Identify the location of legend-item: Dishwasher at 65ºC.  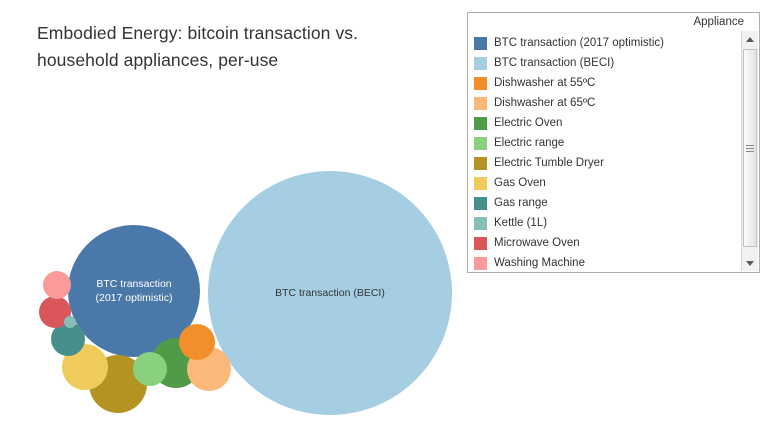
(604, 103).